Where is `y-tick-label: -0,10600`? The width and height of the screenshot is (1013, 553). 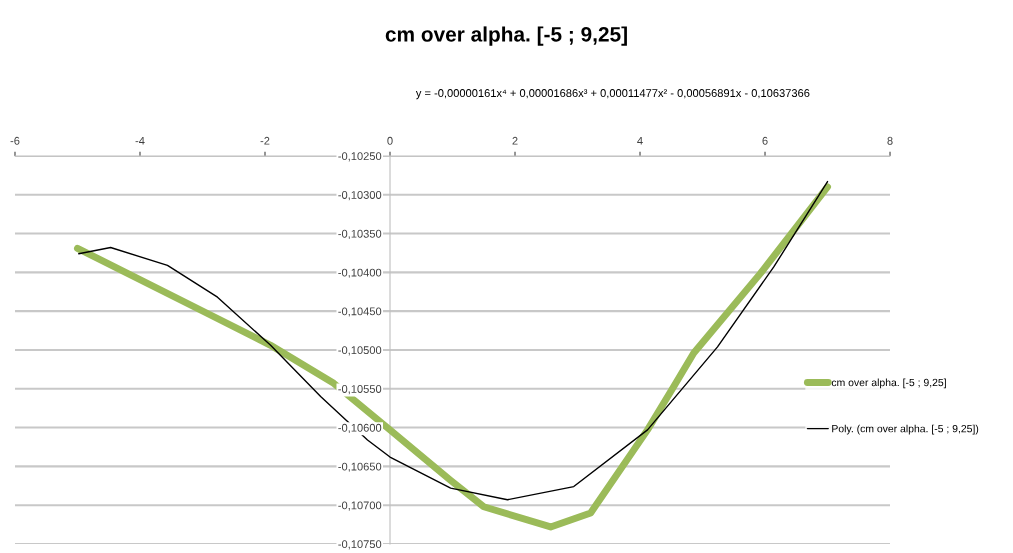
y-tick-label: -0,10600 is located at coordinates (360, 428).